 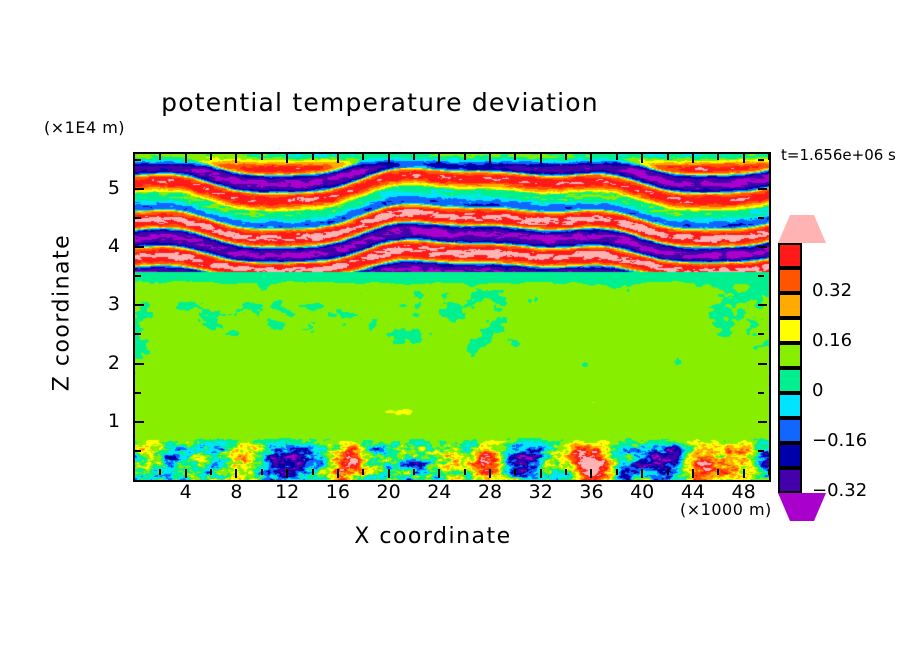 I want to click on x-tick-label: 48, so click(x=743, y=492).